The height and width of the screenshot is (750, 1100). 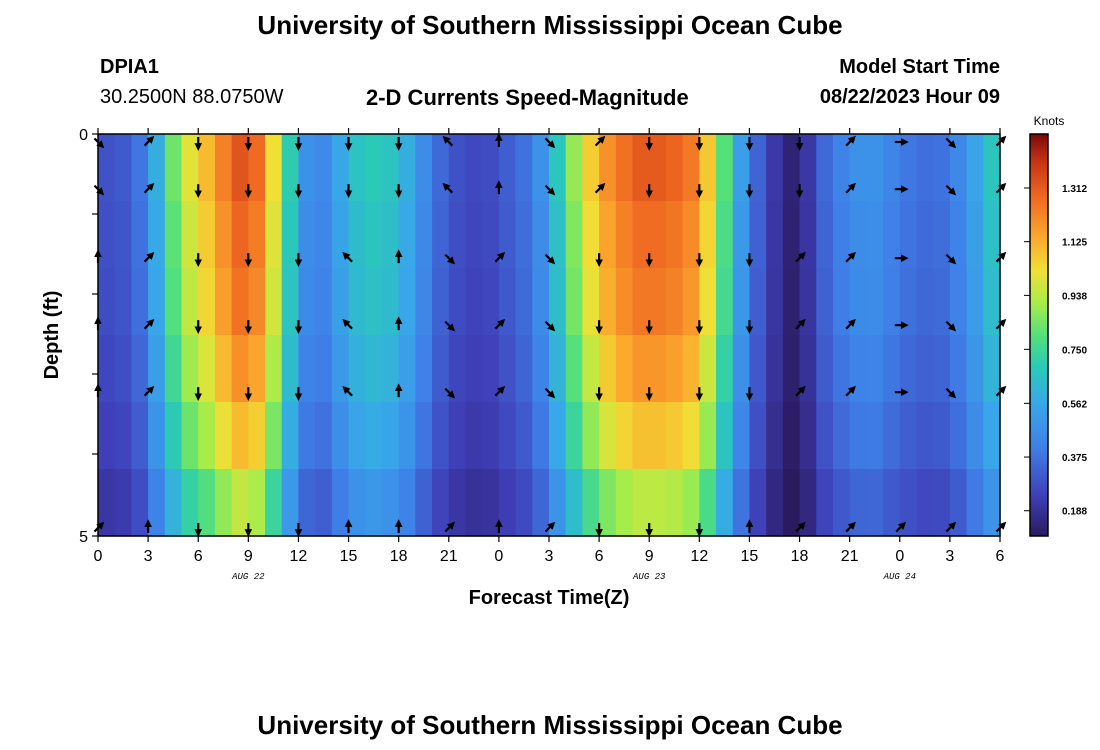 I want to click on colorbar-tick-label: 0.375, so click(x=1074, y=458).